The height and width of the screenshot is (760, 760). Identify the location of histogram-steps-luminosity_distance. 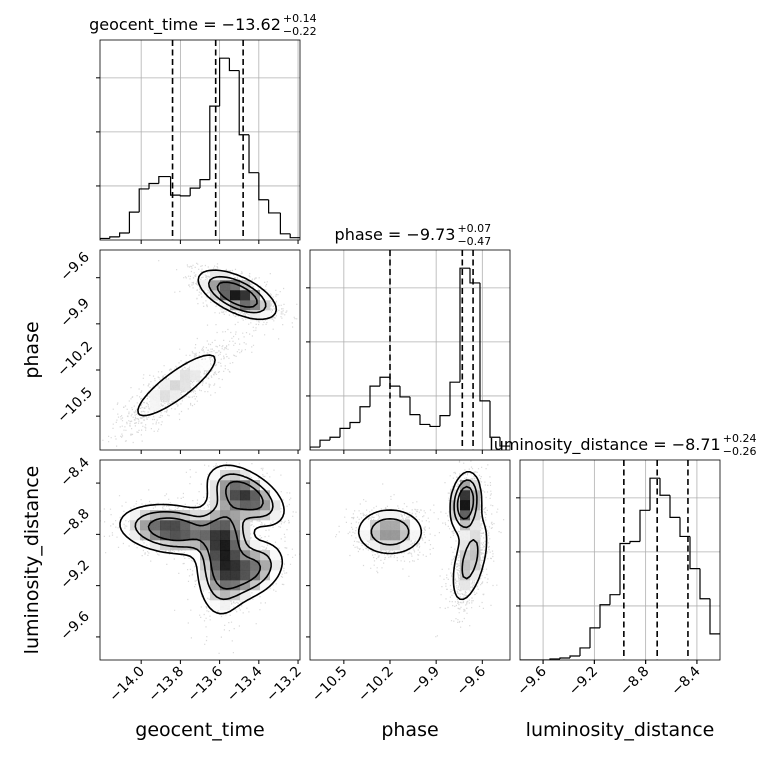
(620, 568).